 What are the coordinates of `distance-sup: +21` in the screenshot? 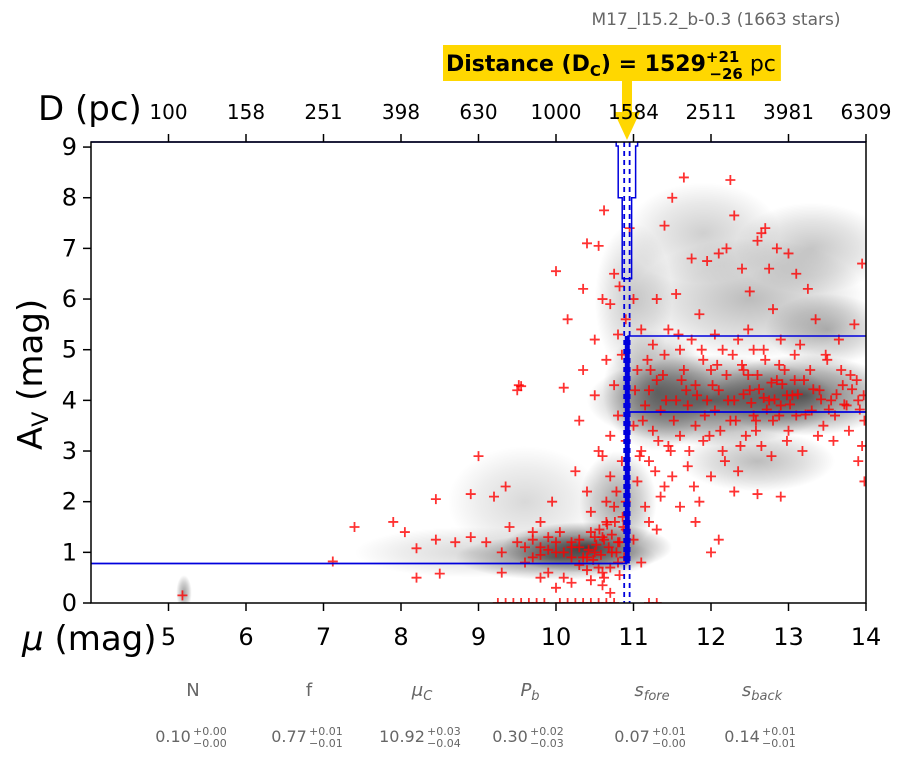 It's located at (722, 57).